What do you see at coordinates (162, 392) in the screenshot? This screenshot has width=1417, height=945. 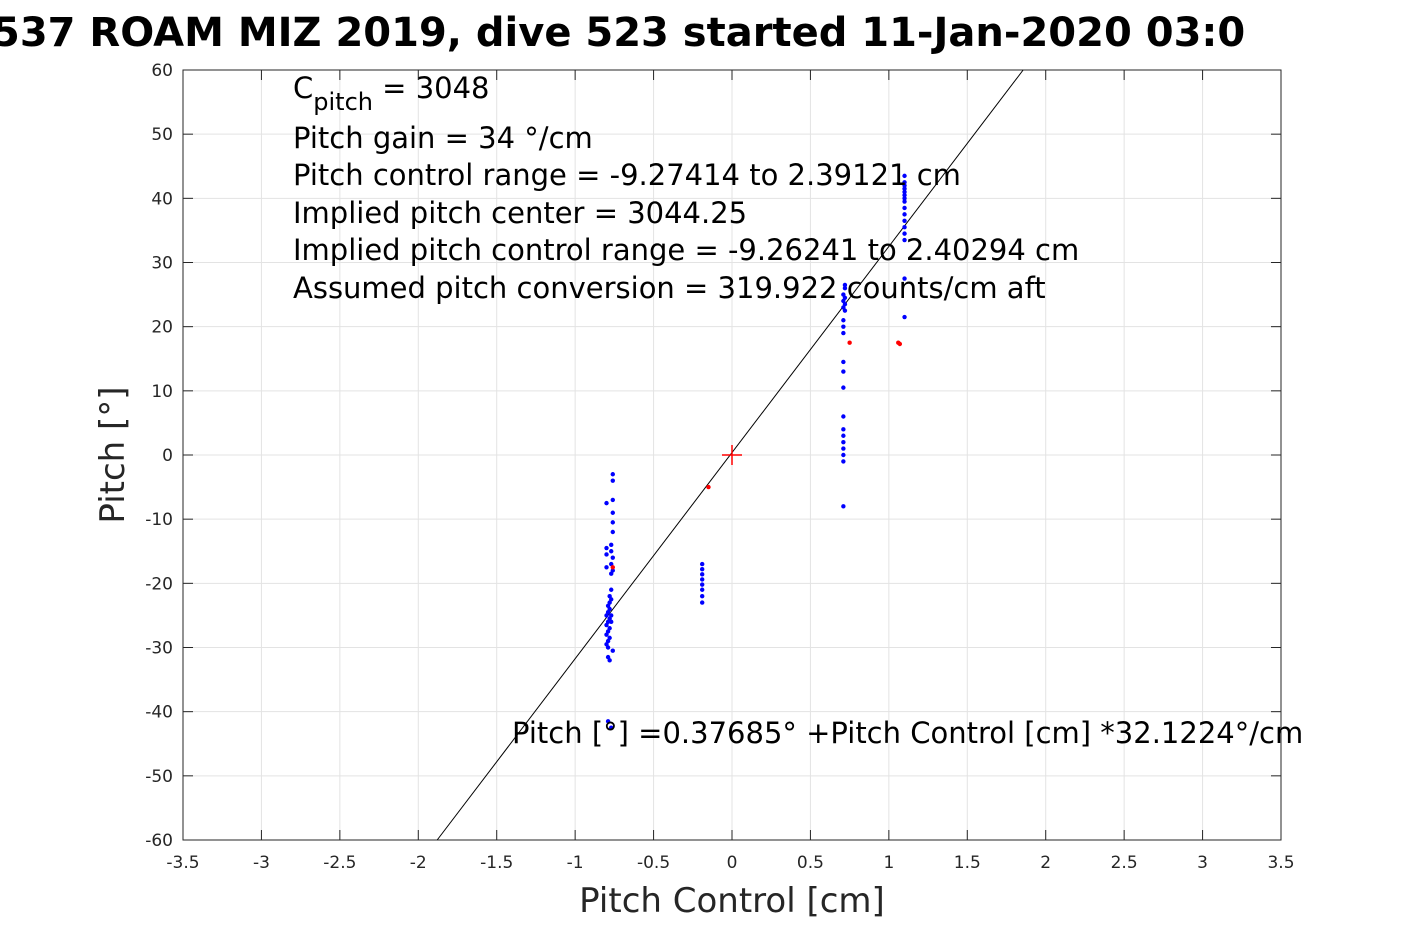 I see `y-tick-label: 10` at bounding box center [162, 392].